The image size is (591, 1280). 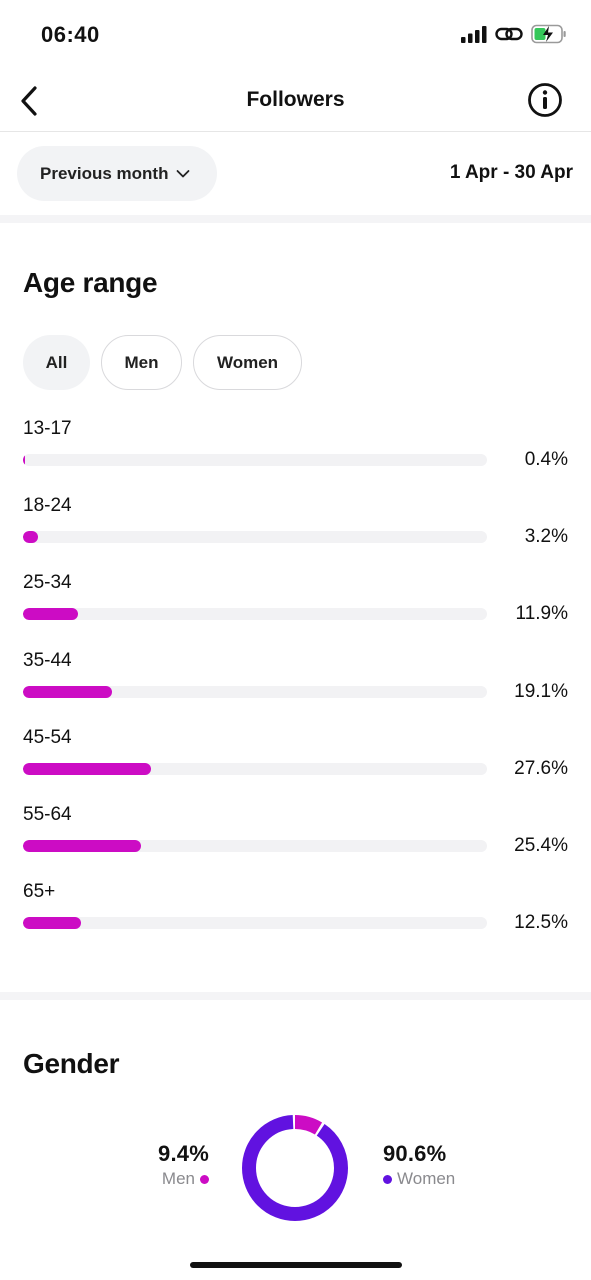 I want to click on men-stat: 9.4% Men, so click(x=183, y=1165).